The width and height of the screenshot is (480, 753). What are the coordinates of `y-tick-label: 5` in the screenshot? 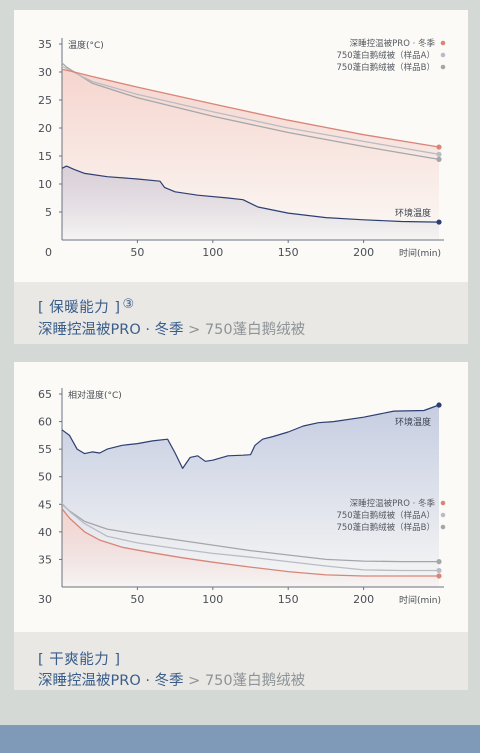 It's located at (48, 212).